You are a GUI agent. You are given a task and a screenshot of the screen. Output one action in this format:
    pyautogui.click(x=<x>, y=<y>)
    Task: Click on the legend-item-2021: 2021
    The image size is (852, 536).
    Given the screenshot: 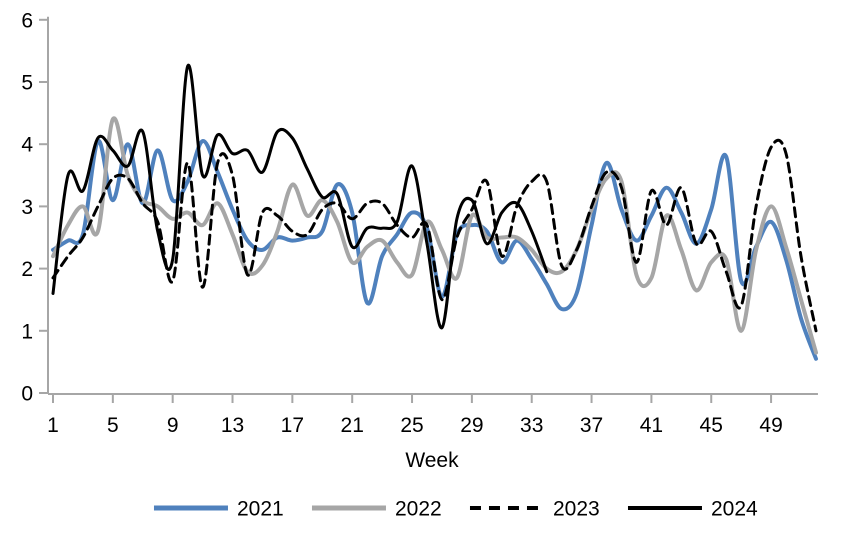 What is the action you would take?
    pyautogui.click(x=218, y=509)
    